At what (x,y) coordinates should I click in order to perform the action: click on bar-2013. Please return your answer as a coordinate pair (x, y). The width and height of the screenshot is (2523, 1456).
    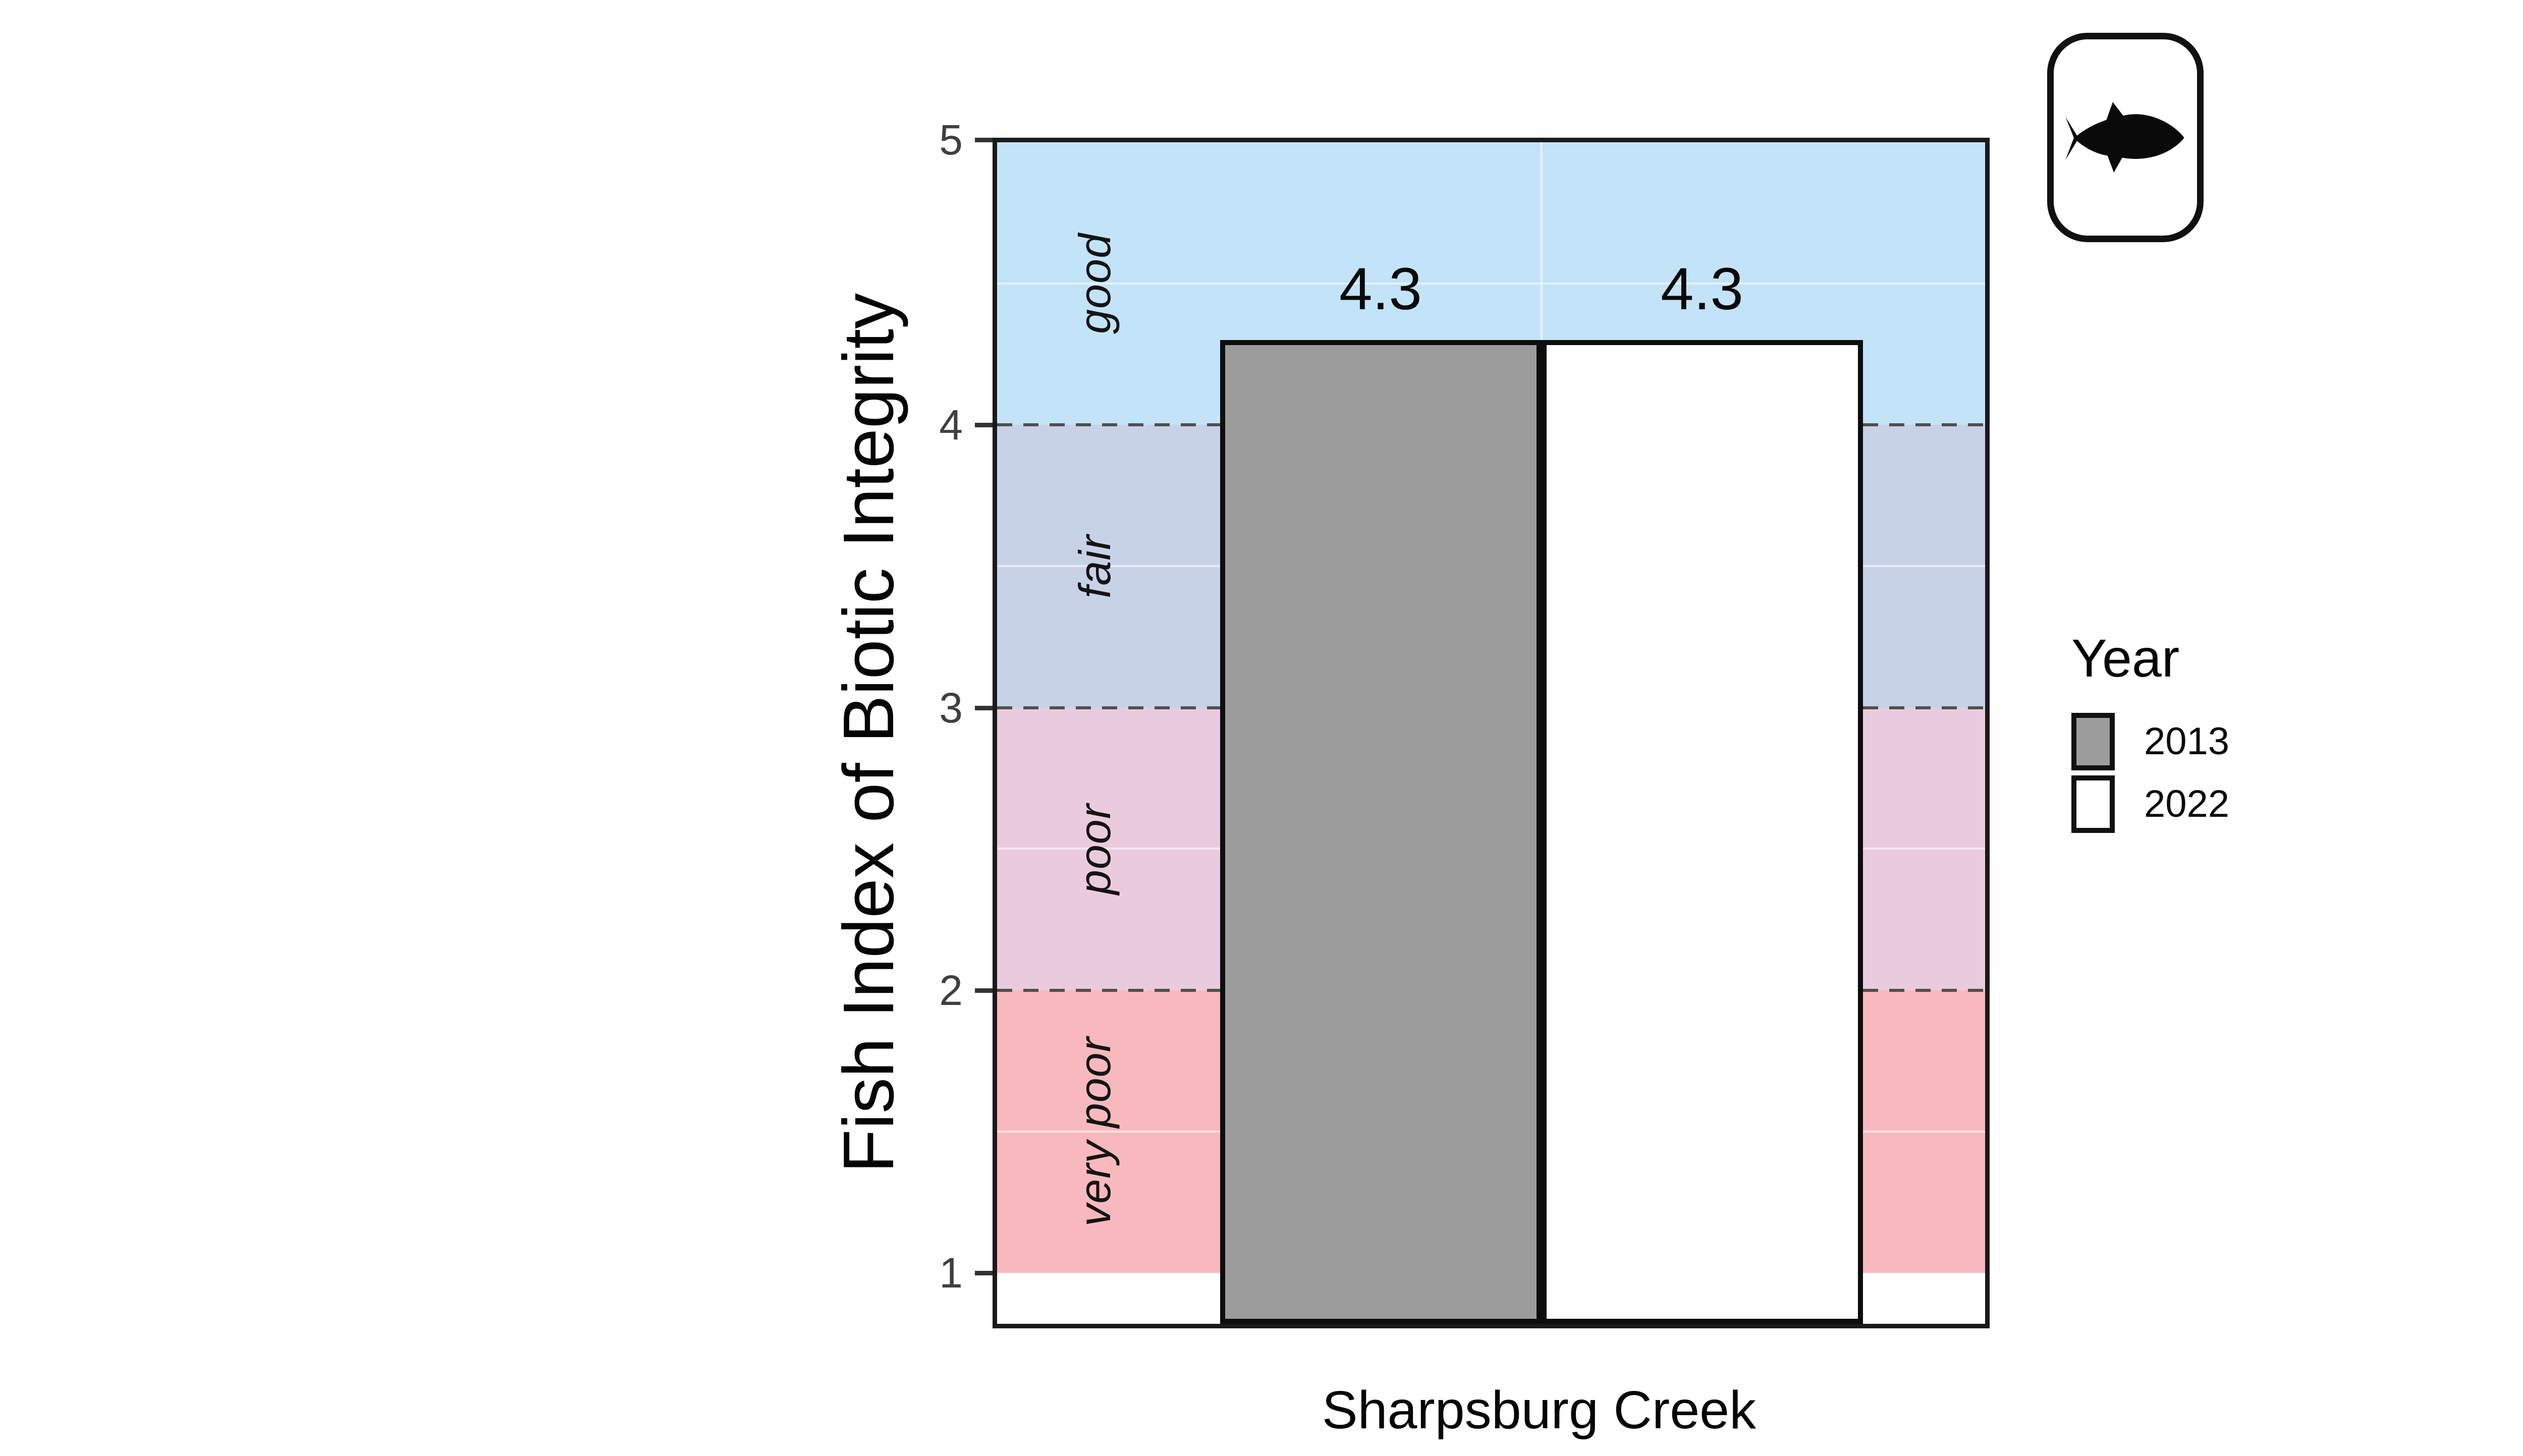
    Looking at the image, I should click on (1381, 832).